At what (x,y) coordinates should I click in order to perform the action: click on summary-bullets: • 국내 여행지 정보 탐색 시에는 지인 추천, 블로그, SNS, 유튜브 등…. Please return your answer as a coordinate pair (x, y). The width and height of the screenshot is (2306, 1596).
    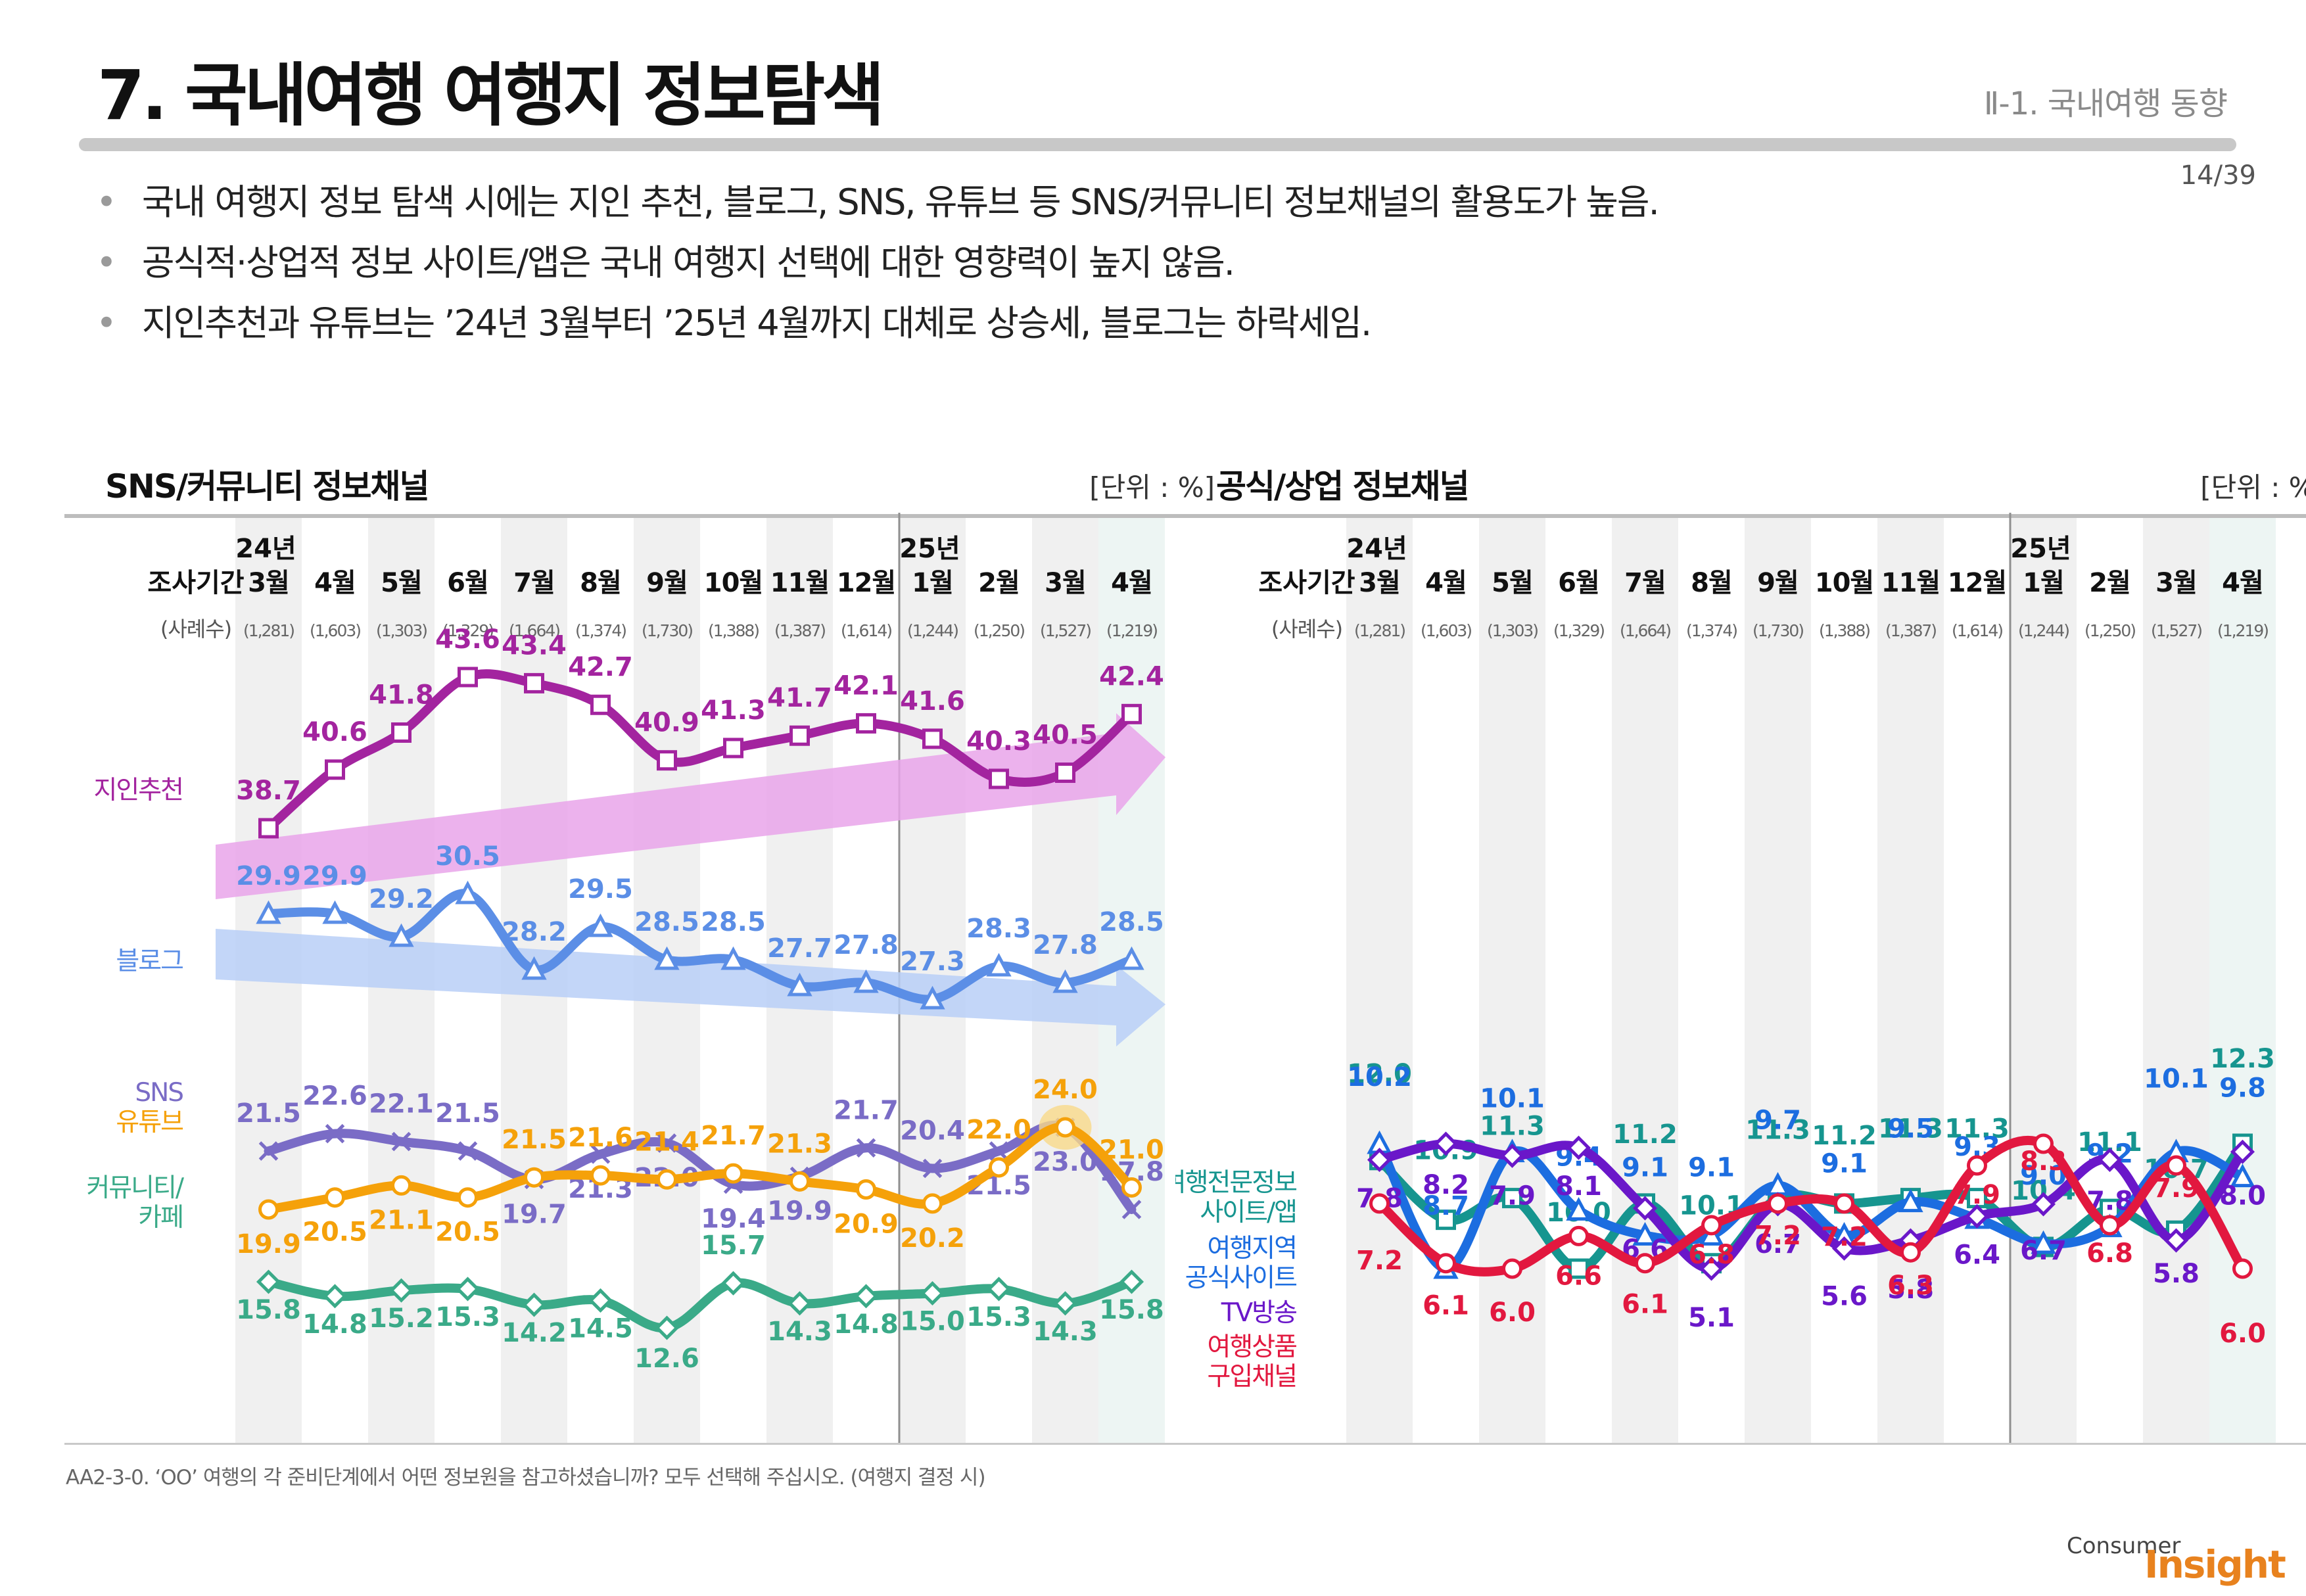
    Looking at the image, I should click on (878, 263).